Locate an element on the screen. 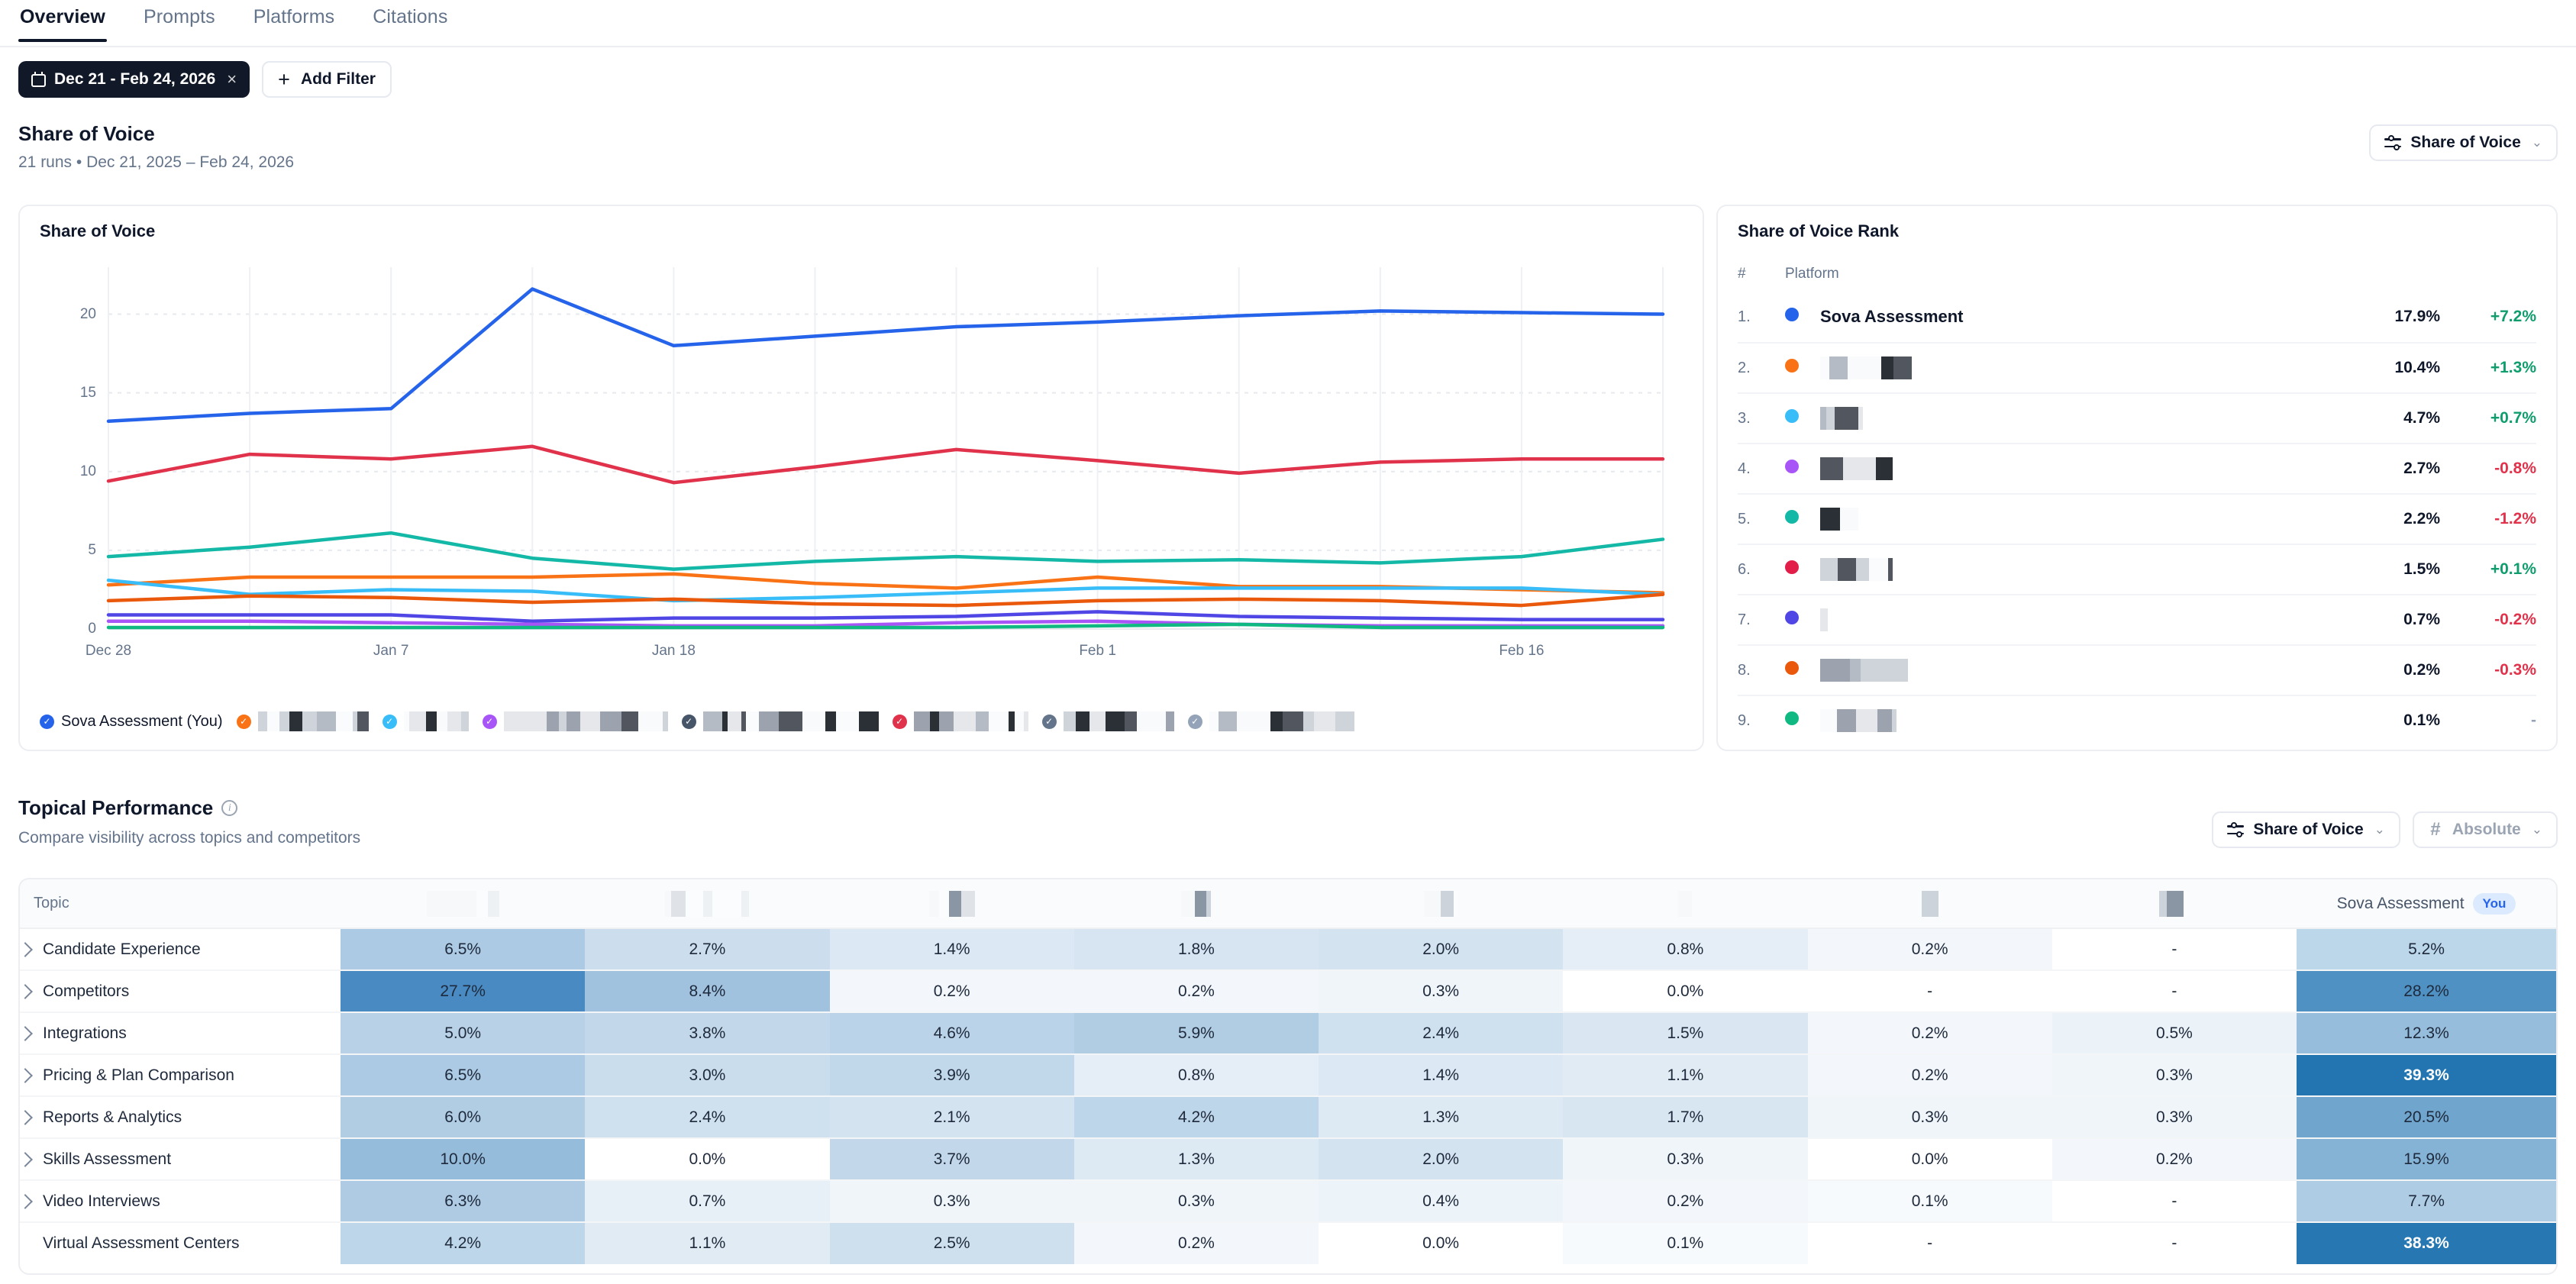 The image size is (2576, 1284). y-axis-tick: 20 is located at coordinates (87, 313).